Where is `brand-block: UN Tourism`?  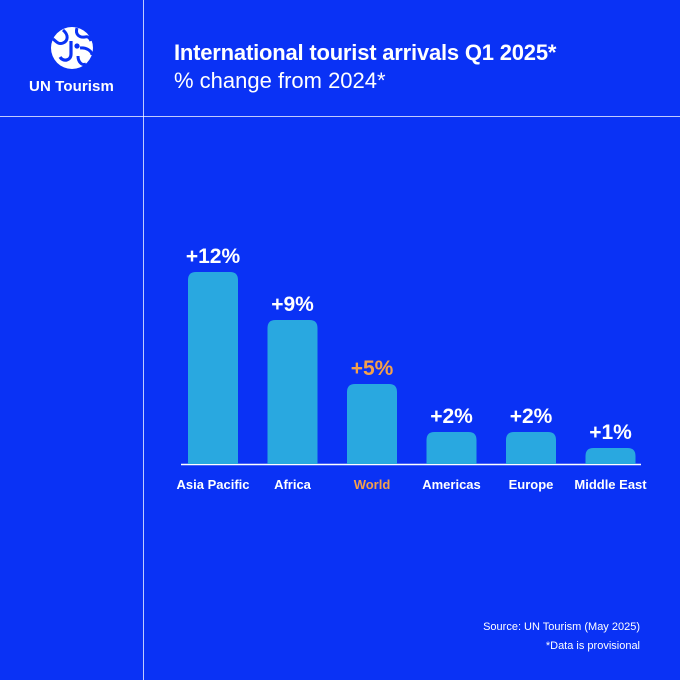 brand-block: UN Tourism is located at coordinates (71, 58).